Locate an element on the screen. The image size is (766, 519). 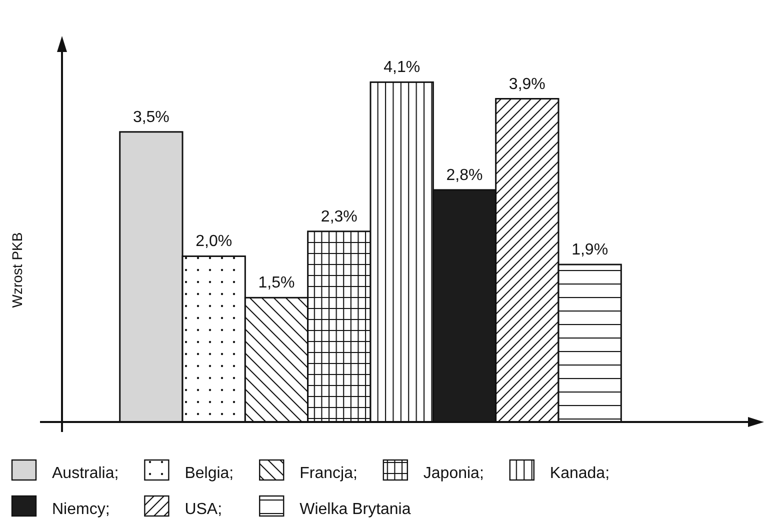
legend-label: Wielka Brytania is located at coordinates (355, 509).